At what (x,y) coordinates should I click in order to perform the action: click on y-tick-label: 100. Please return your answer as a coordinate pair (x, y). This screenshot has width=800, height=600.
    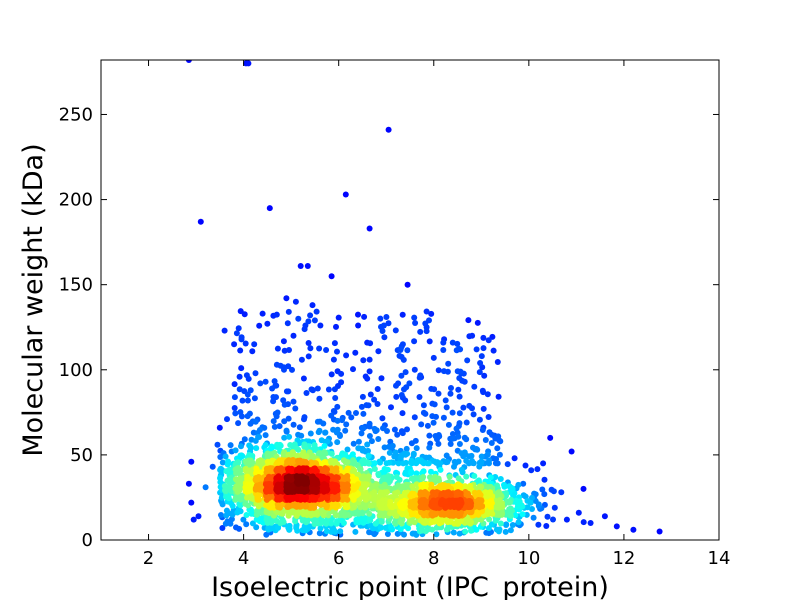
    Looking at the image, I should click on (76, 370).